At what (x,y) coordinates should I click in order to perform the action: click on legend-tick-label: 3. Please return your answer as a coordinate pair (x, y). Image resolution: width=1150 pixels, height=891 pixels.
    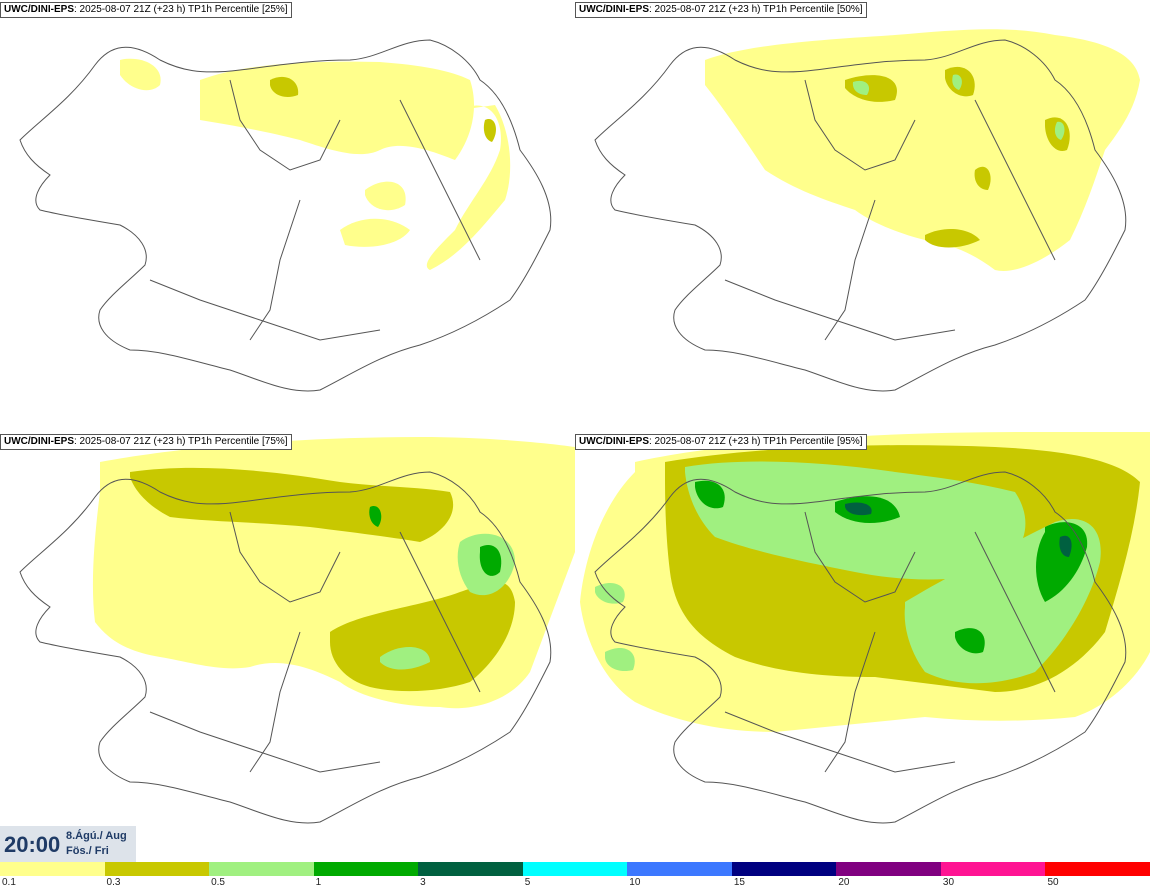
    Looking at the image, I should click on (423, 882).